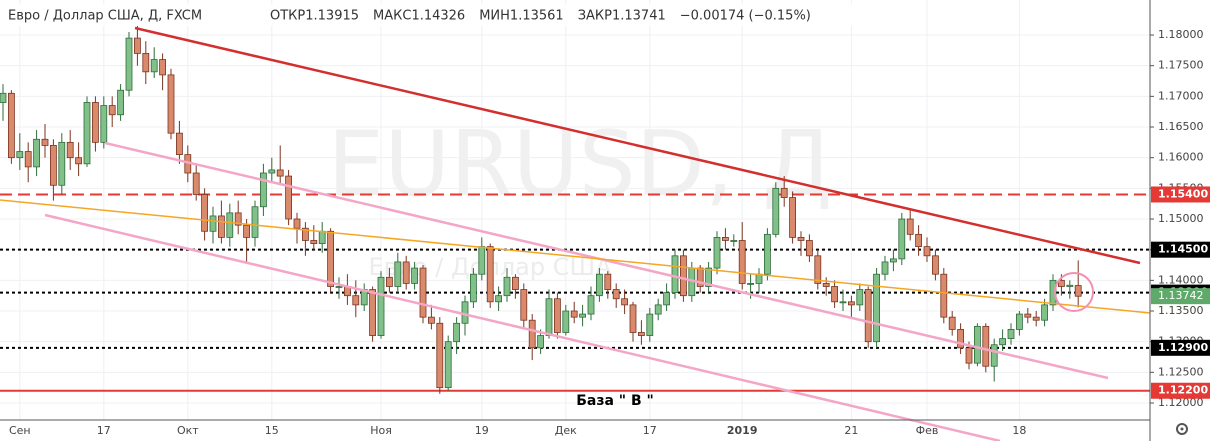 The width and height of the screenshot is (1210, 441). What do you see at coordinates (927, 430) in the screenshot?
I see `x-tick-label: Фев` at bounding box center [927, 430].